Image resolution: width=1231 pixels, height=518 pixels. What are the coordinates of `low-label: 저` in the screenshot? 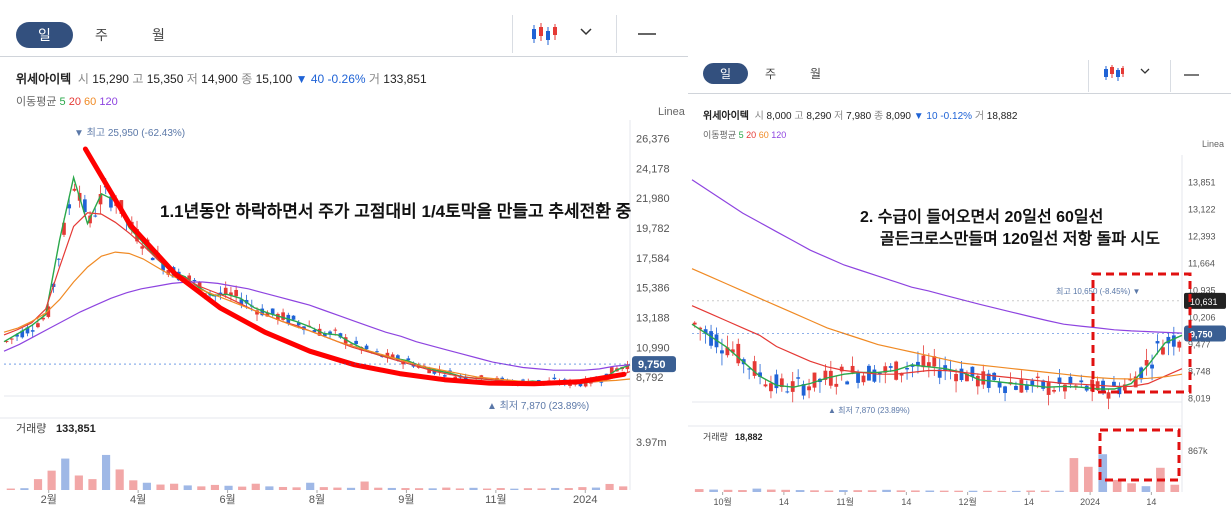 It's located at (839, 116).